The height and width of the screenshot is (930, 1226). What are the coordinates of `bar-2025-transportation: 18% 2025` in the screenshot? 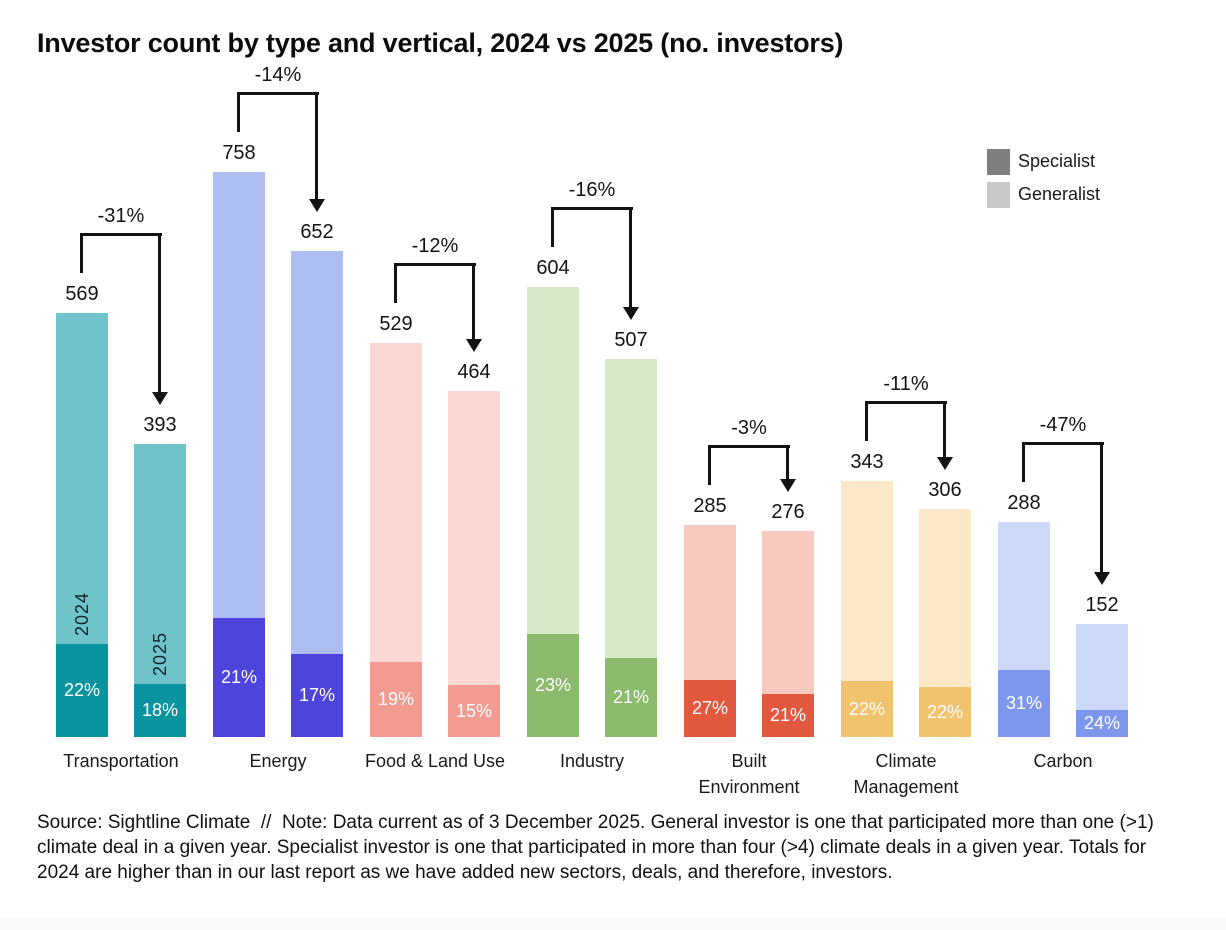 It's located at (160, 590).